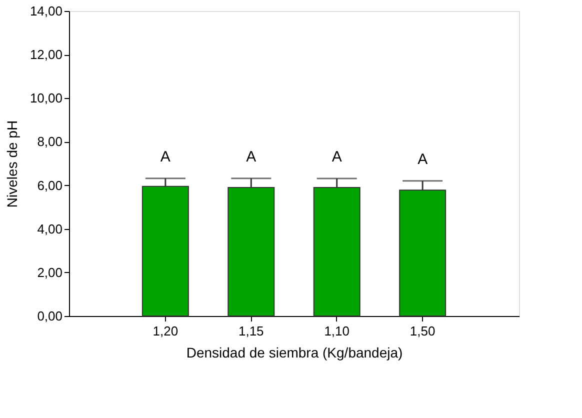 Image resolution: width=582 pixels, height=418 pixels. What do you see at coordinates (12, 164) in the screenshot?
I see `y-axis-title: Niveles de pH` at bounding box center [12, 164].